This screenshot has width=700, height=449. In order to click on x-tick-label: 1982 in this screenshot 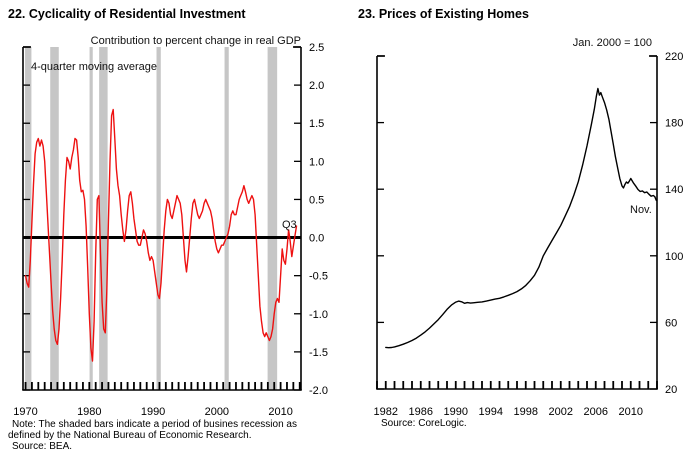, I will do `click(386, 412)`.